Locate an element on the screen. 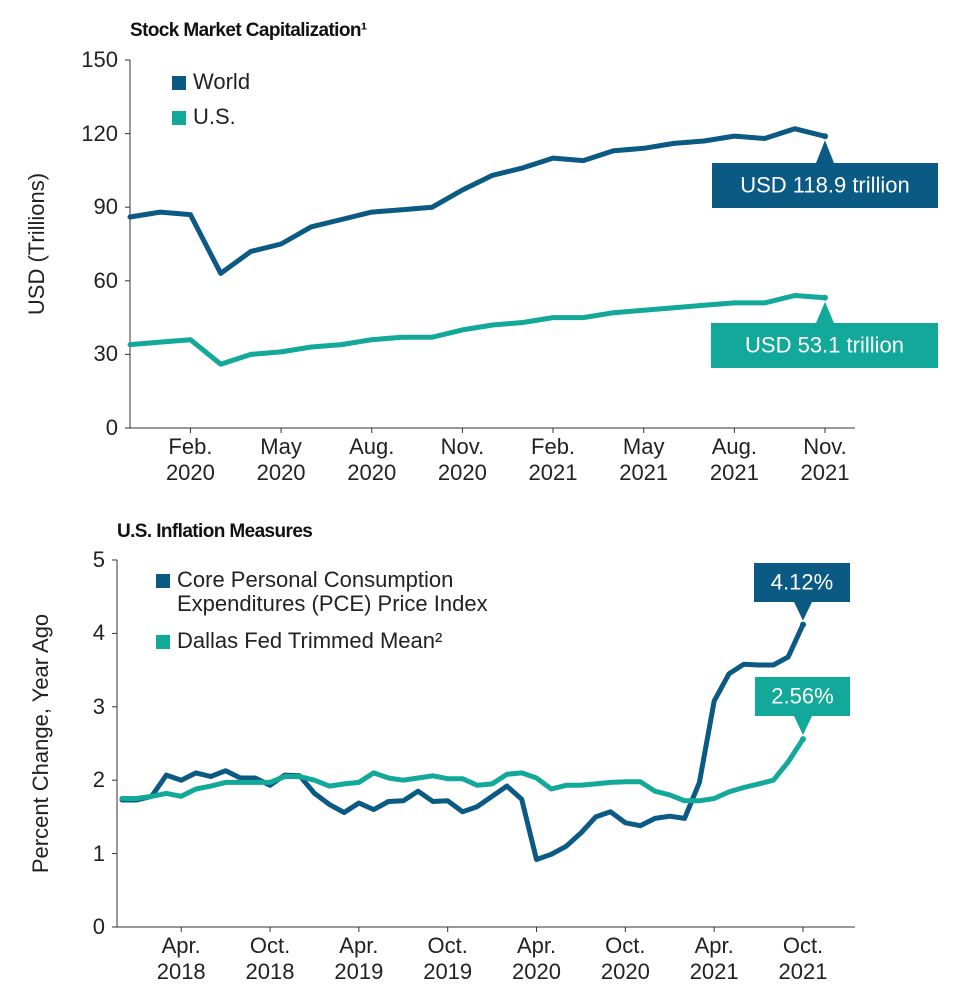  y-tick-label: 3 is located at coordinates (98, 706).